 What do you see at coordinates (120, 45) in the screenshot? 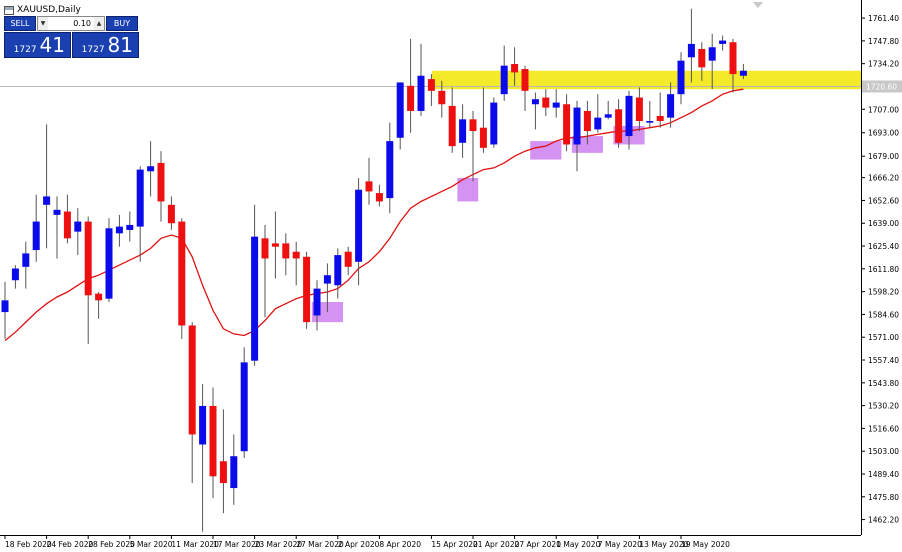
I see `buy-price-big: 81` at bounding box center [120, 45].